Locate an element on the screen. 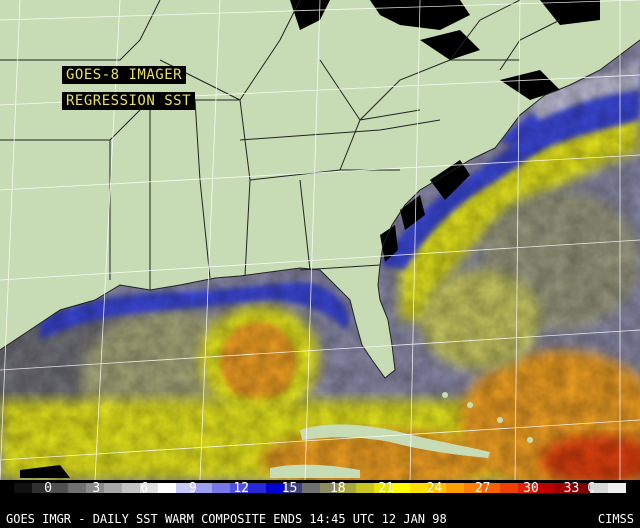  color-bar-tick-label: 18 is located at coordinates (337, 488).